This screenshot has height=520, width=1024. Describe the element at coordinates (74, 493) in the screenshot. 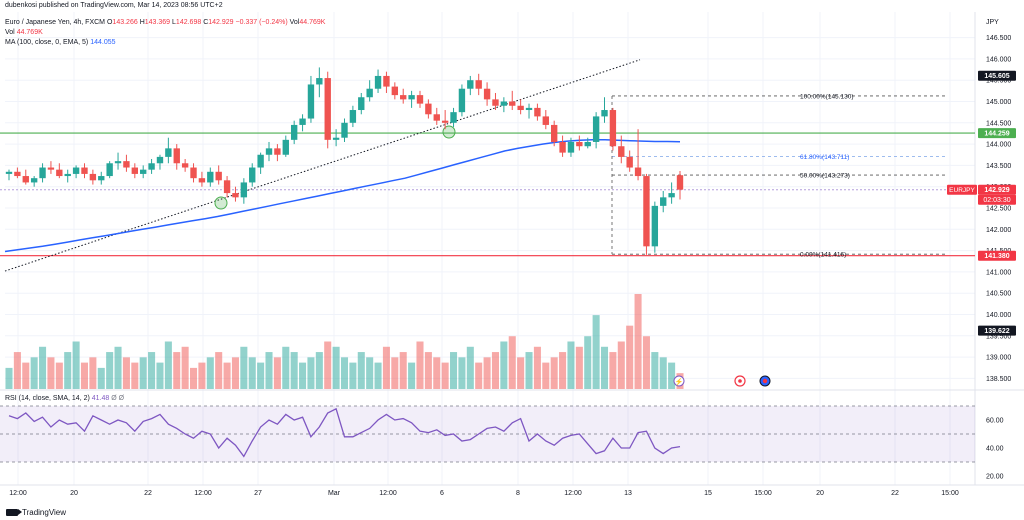

I see `time-tick: 20` at that location.